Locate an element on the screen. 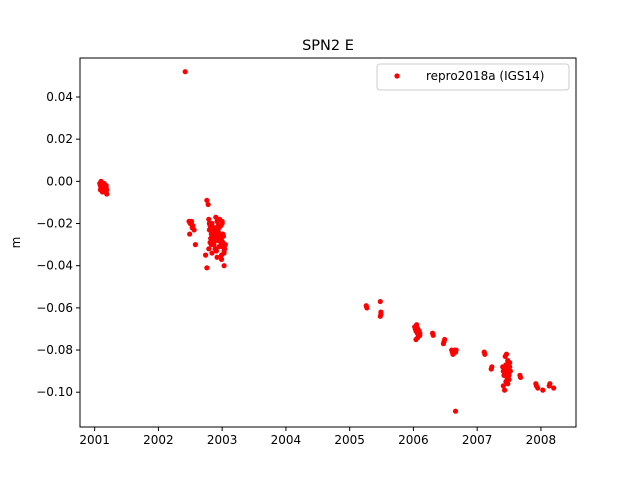  y-tick-label: −0.08 is located at coordinates (54, 350).